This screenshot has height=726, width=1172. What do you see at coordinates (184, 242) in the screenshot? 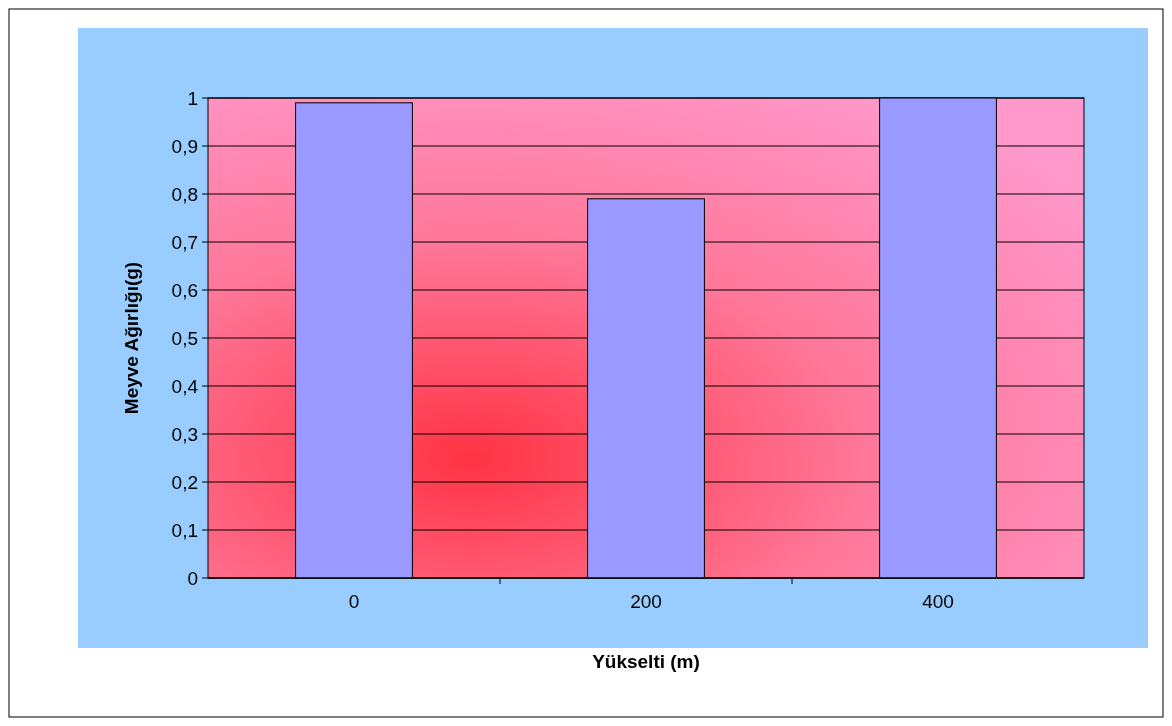
I see `y-tick-label: 0,7` at bounding box center [184, 242].